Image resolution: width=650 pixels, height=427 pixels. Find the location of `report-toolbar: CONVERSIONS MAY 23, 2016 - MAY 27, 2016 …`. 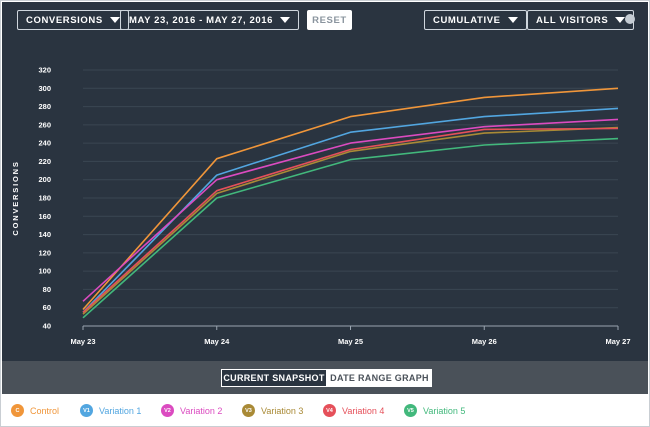

report-toolbar: CONVERSIONS MAY 23, 2016 - MAY 27, 2016 … is located at coordinates (325, 20).